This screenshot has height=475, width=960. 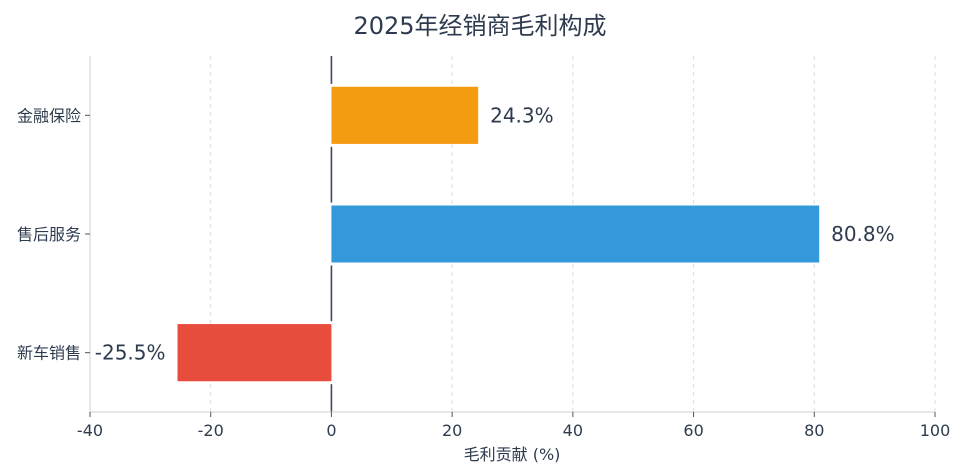 I want to click on x-tick-label: 60, so click(x=693, y=430).